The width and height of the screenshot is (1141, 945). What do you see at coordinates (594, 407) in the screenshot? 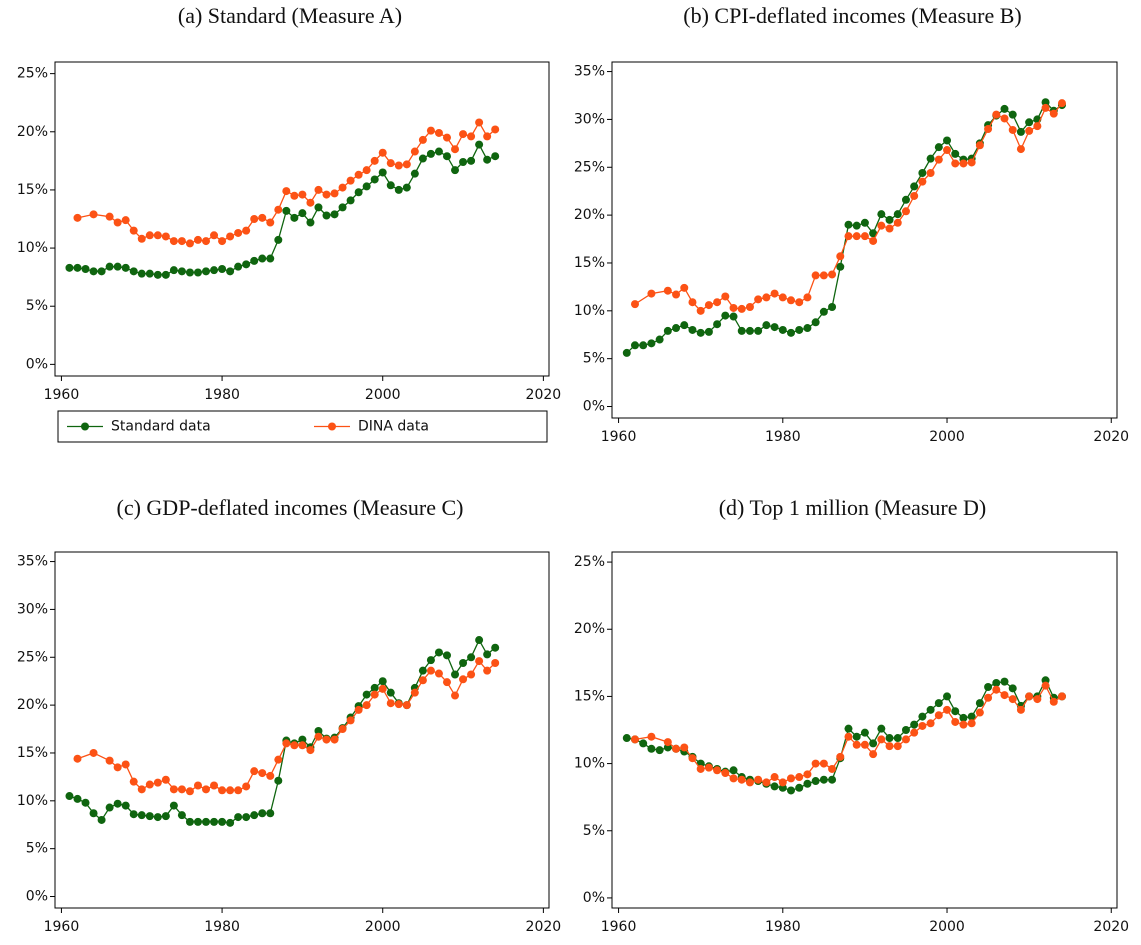
I see `y-tick-label: 0%` at bounding box center [594, 407].